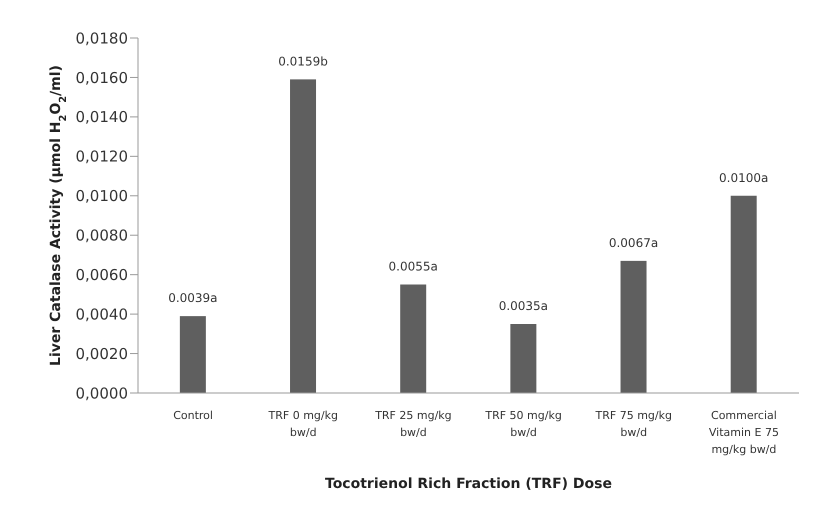  Describe the element at coordinates (193, 298) in the screenshot. I see `data-label: 0.0039a` at that location.